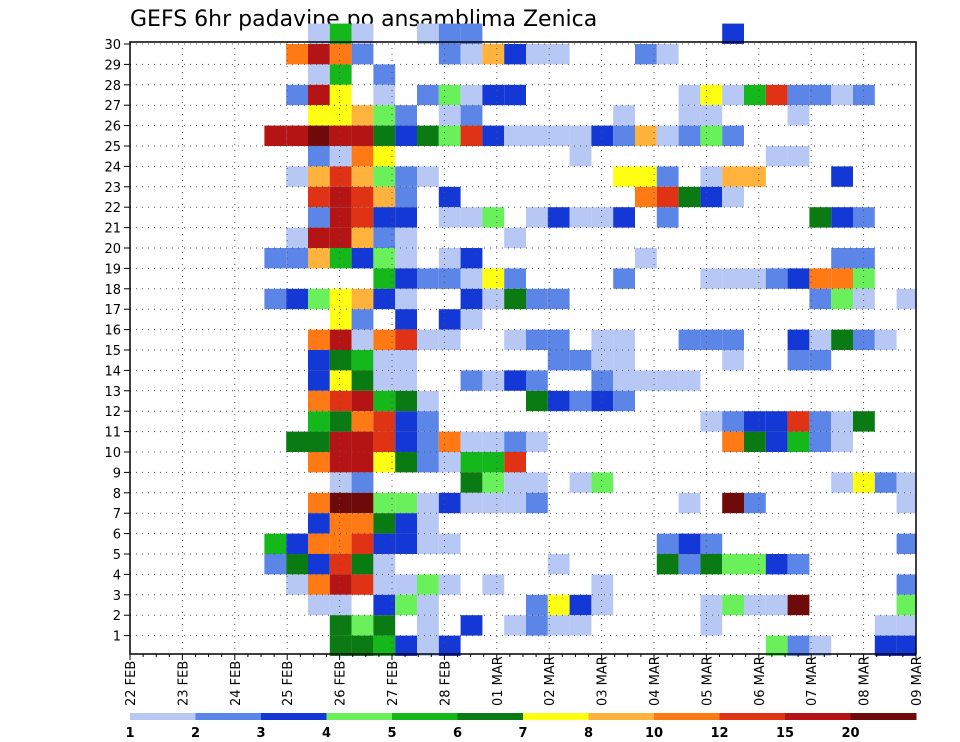 The width and height of the screenshot is (960, 742). Describe the element at coordinates (131, 683) in the screenshot. I see `x-tick-label: 22 FEB` at that location.